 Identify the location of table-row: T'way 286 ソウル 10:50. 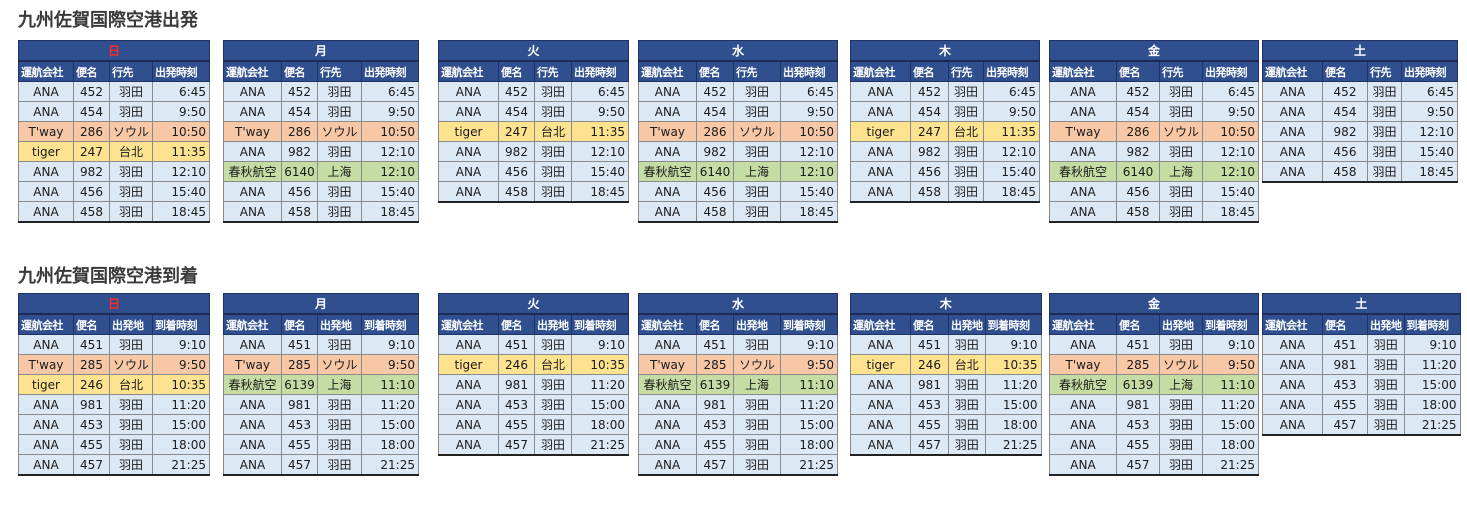
(738, 131).